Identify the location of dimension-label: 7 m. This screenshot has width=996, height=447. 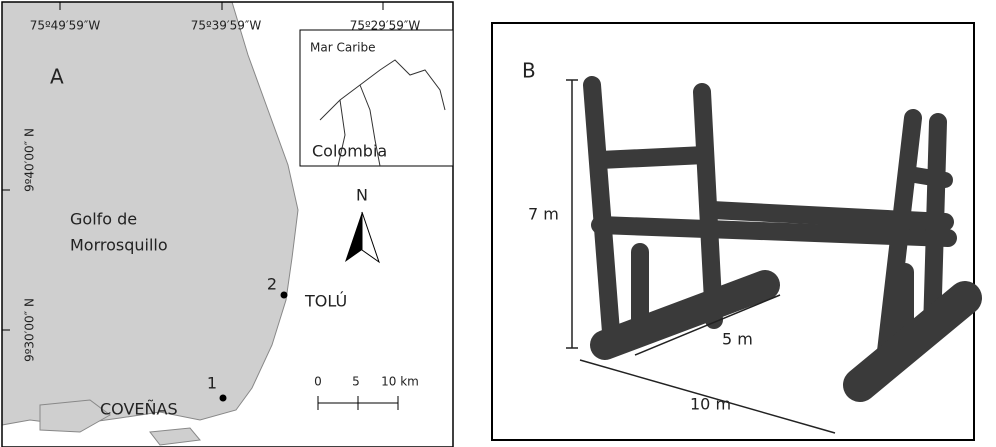
(543, 214).